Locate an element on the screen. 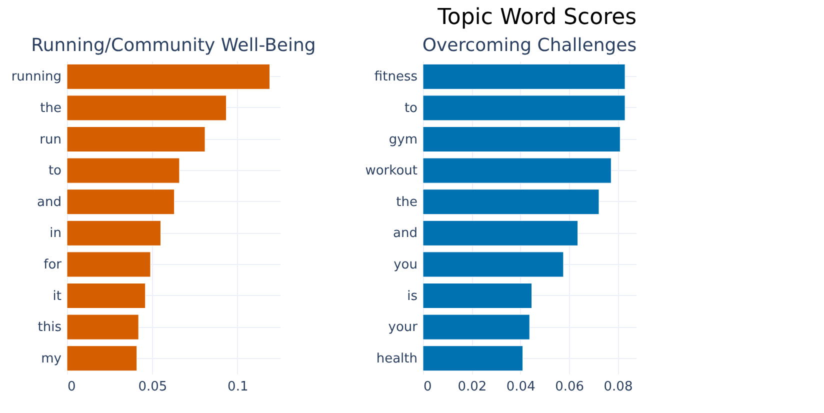 The height and width of the screenshot is (413, 824). y-tick-label: fitness is located at coordinates (396, 77).